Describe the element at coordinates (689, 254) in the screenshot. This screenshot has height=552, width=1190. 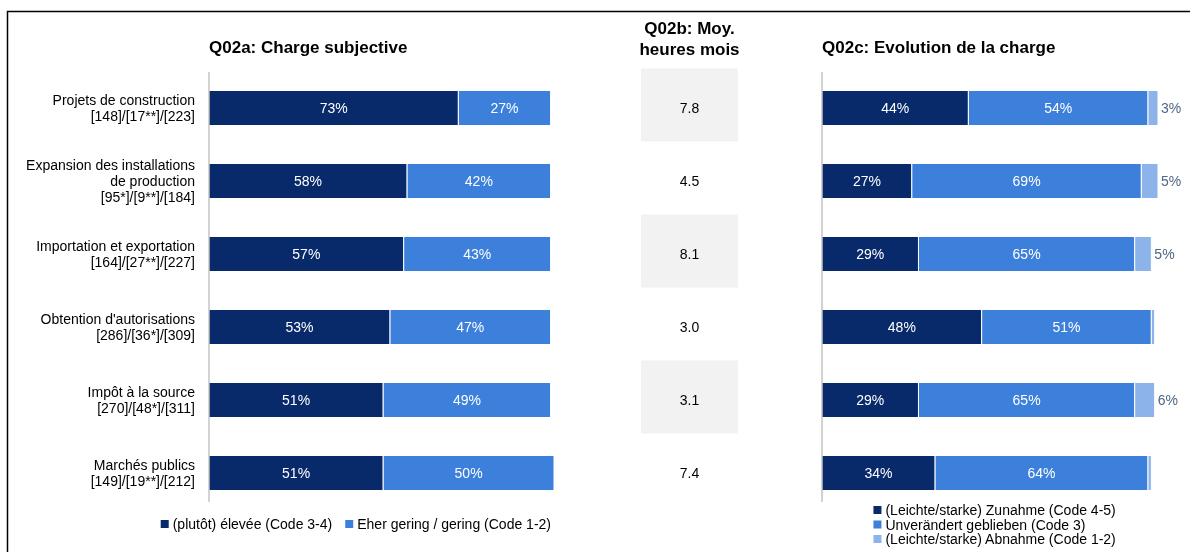
I see `data-label: 8.1` at that location.